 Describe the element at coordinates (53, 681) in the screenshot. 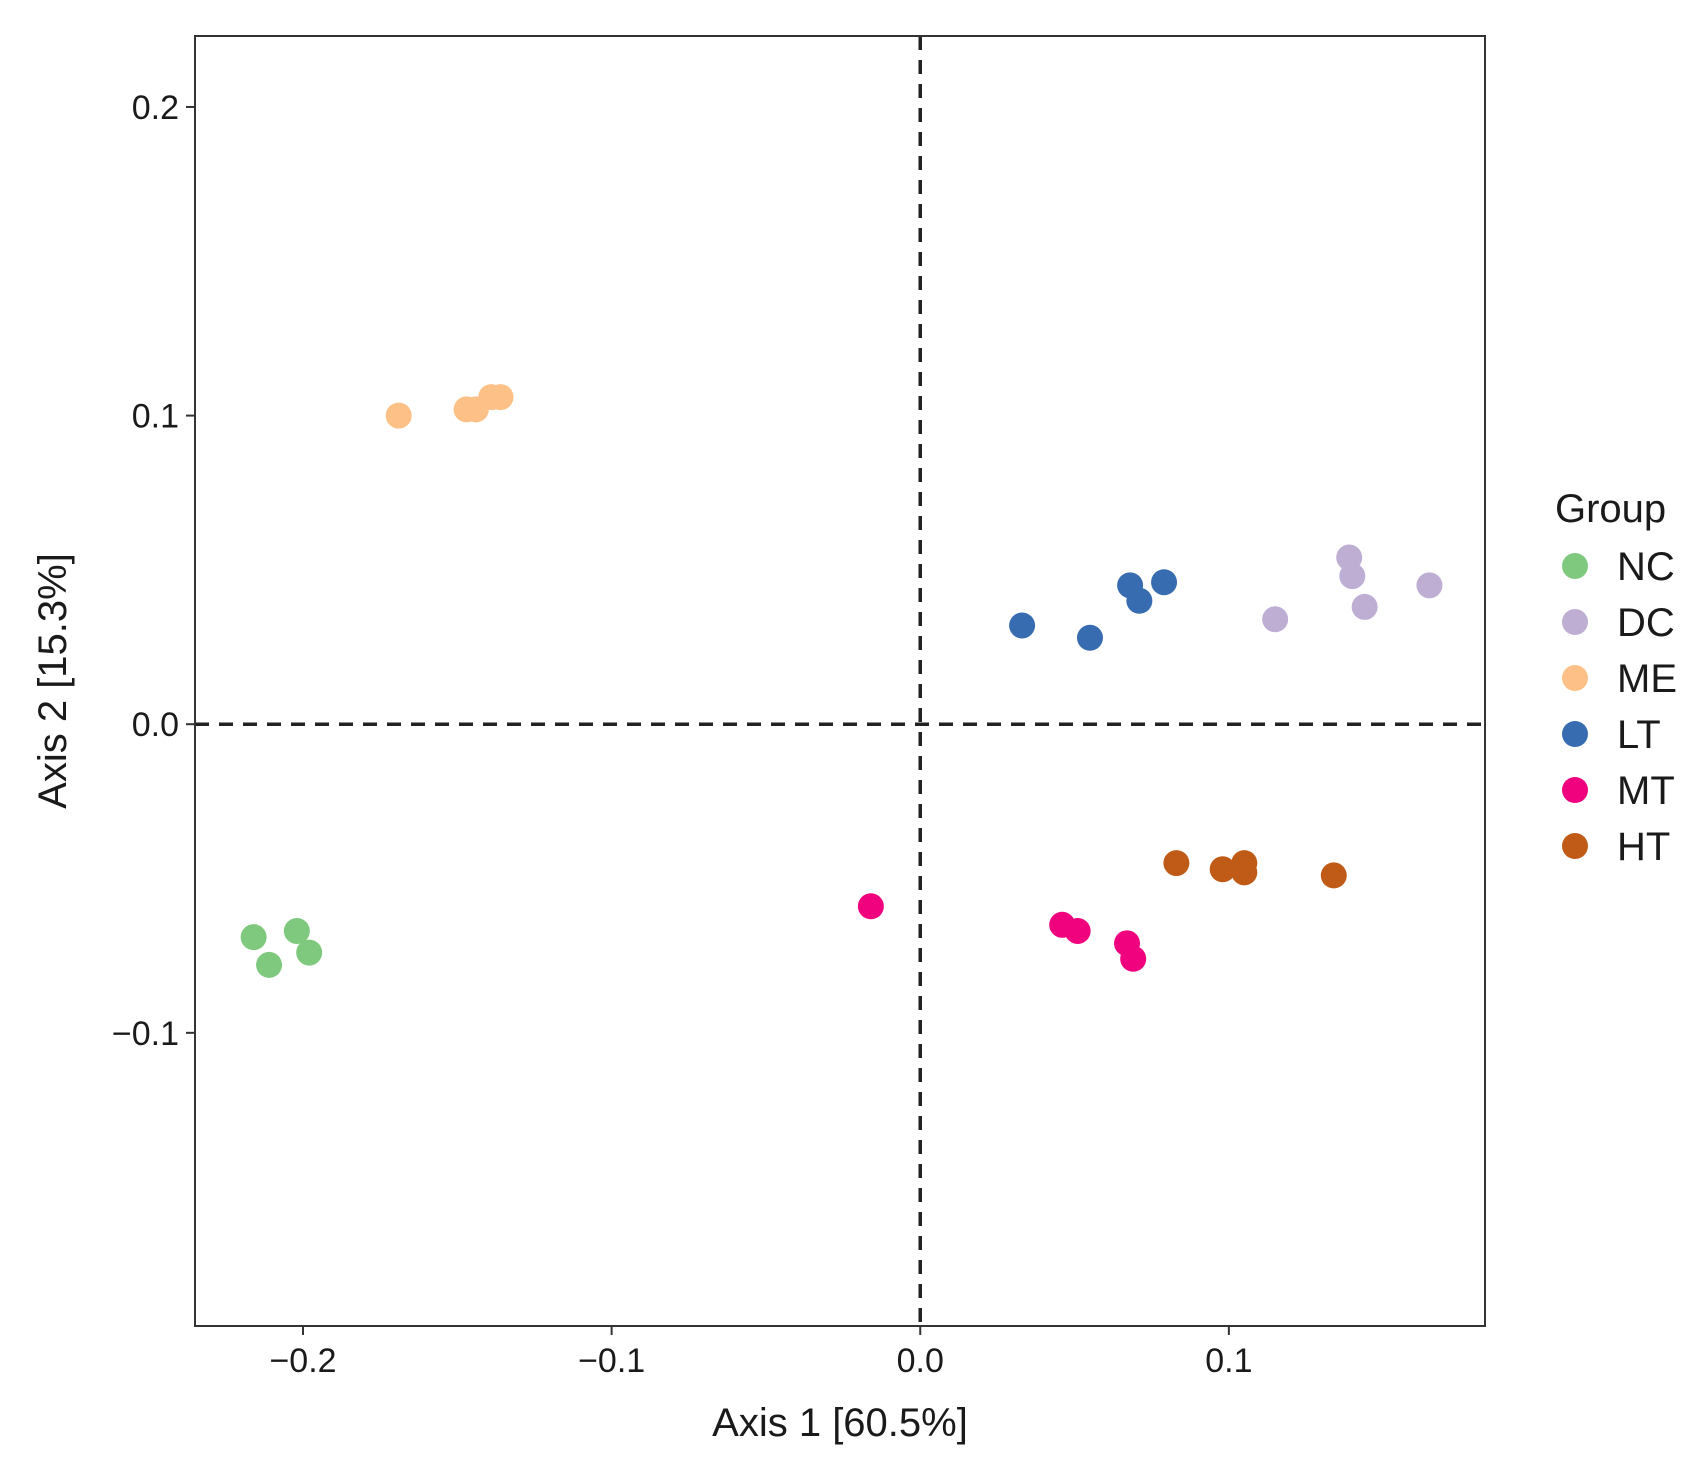

I see `y-axis-title: Axis 2 [15.3%]` at that location.